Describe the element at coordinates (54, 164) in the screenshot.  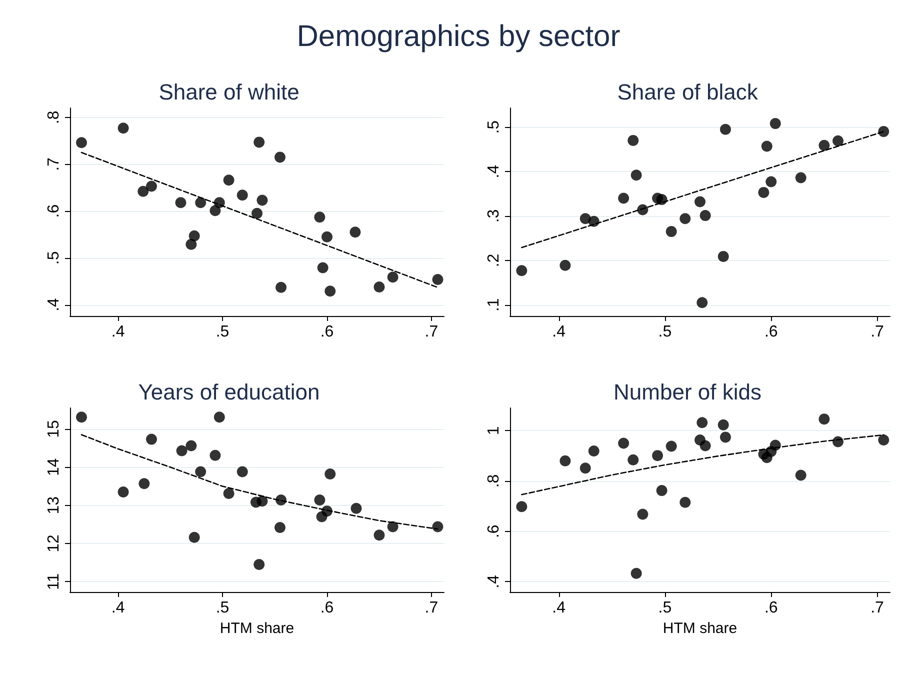
I see `y-tick-label: .7` at that location.